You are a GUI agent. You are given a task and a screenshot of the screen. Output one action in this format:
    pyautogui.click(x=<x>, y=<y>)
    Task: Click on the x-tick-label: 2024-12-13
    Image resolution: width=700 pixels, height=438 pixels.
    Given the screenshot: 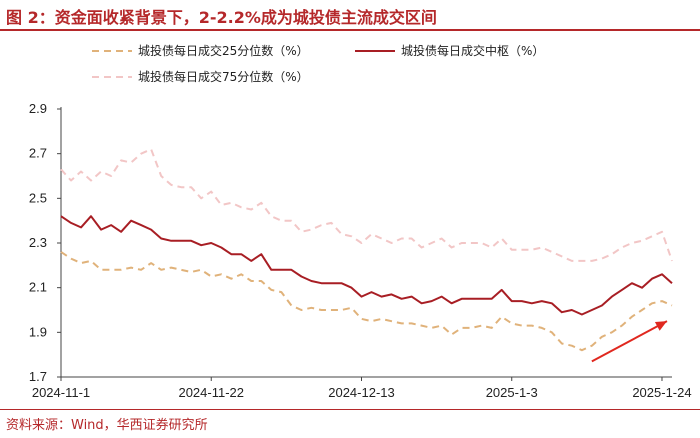 What is the action you would take?
    pyautogui.click(x=361, y=392)
    